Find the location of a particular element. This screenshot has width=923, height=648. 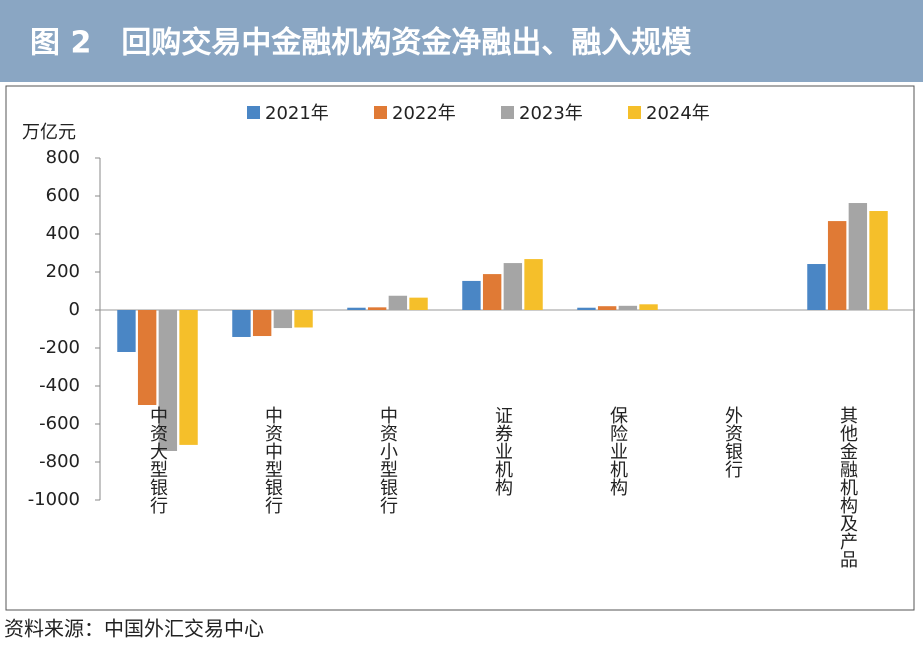

y-tick-label: 400 is located at coordinates (63, 233).